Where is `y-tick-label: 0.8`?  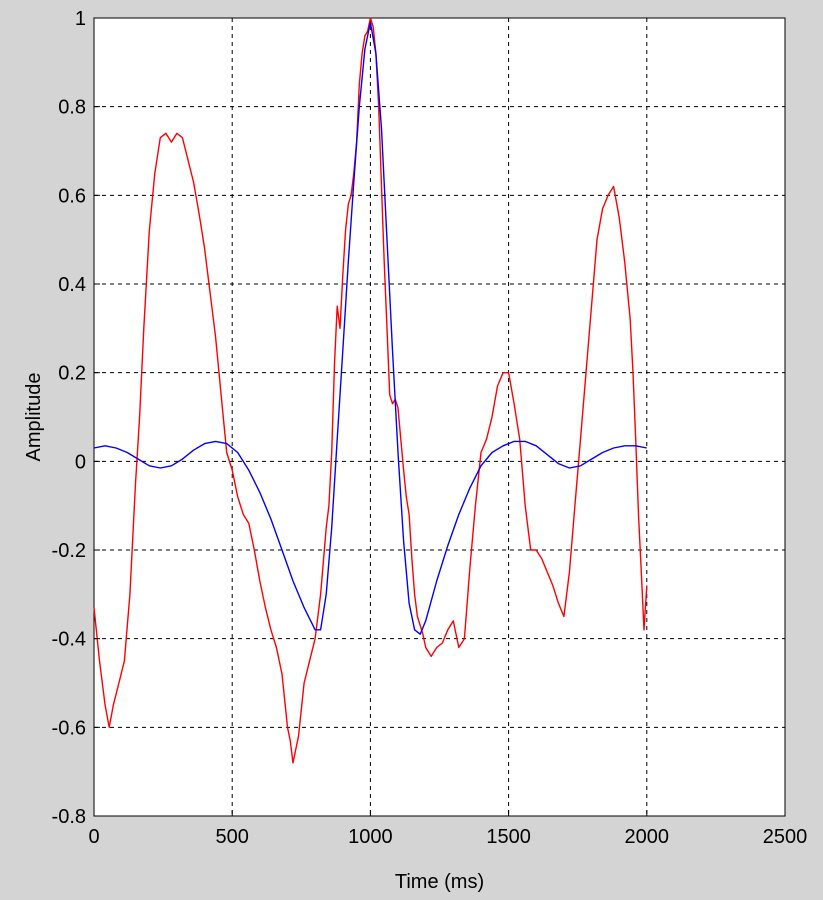
y-tick-label: 0.8 is located at coordinates (72, 108).